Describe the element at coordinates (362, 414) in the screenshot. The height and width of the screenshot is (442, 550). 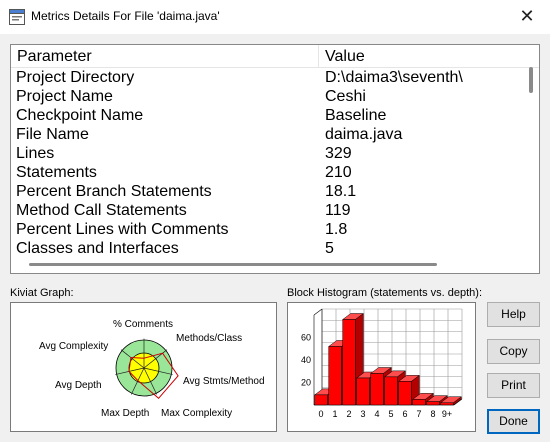
I see `histogram-x-tick: 3` at that location.